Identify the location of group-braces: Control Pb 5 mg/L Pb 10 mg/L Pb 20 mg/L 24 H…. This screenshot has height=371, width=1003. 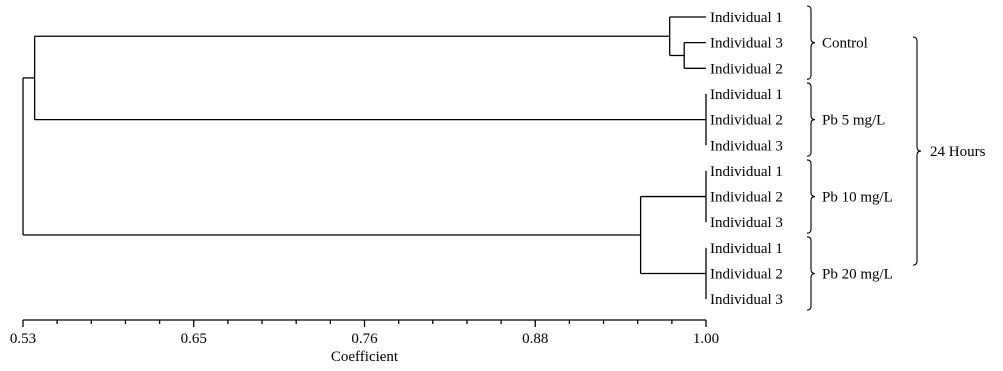
(896, 158).